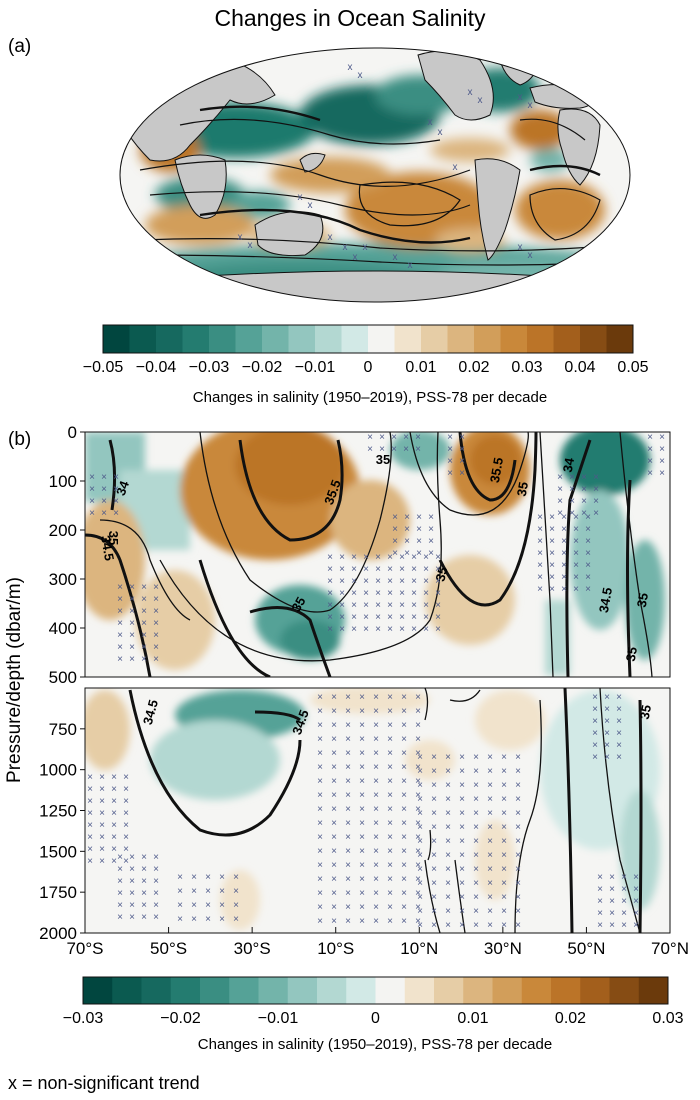 This screenshot has width=700, height=1100. Describe the element at coordinates (58, 811) in the screenshot. I see `y-tick-label: 1250` at that location.